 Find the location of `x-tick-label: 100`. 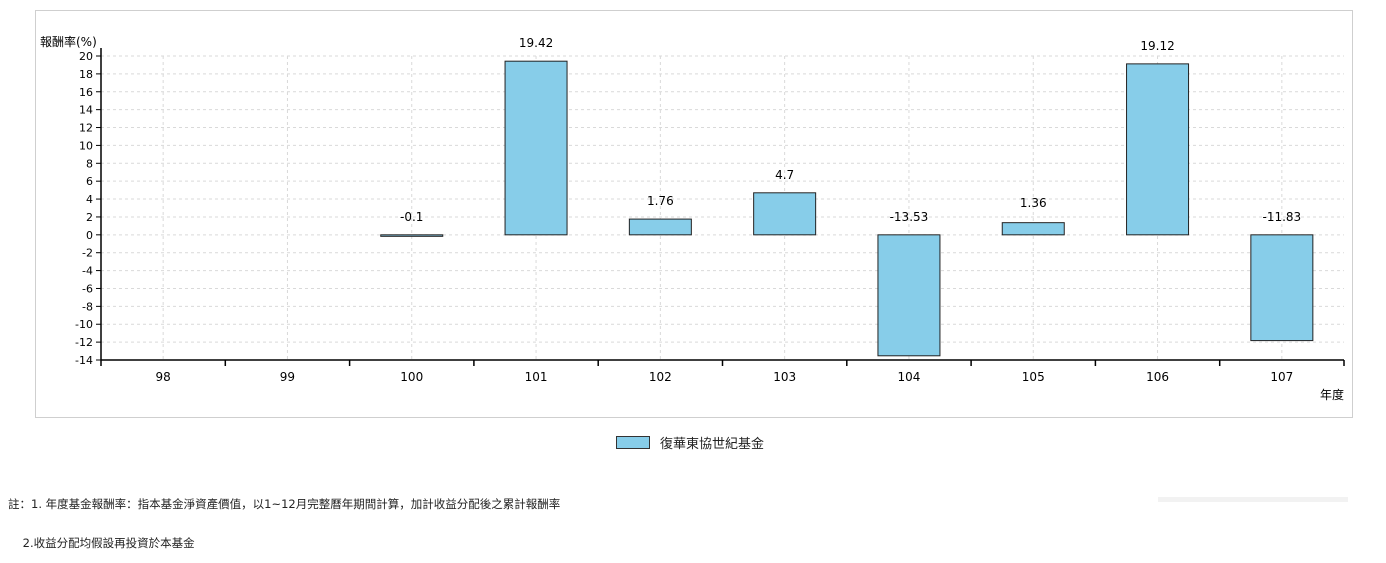

x-tick-label: 100 is located at coordinates (411, 377).